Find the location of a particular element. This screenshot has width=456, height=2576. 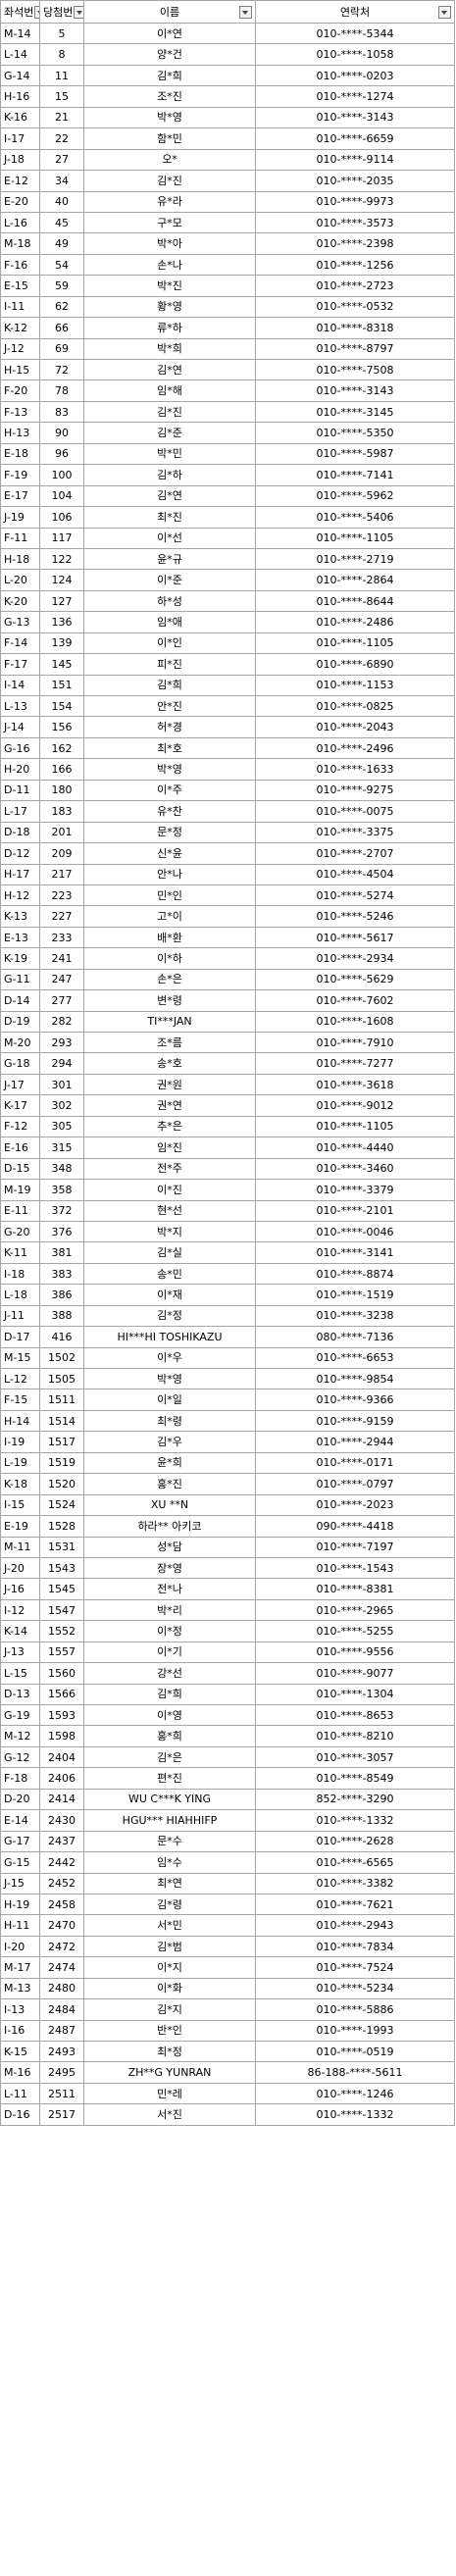

winning-number-cell: 72 is located at coordinates (61, 369).